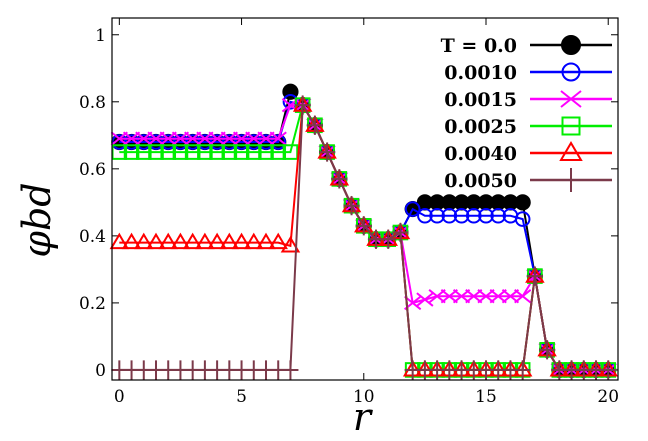 The image size is (648, 441). What do you see at coordinates (526, 46) in the screenshot?
I see `legend-item: T = 0.0` at bounding box center [526, 46].